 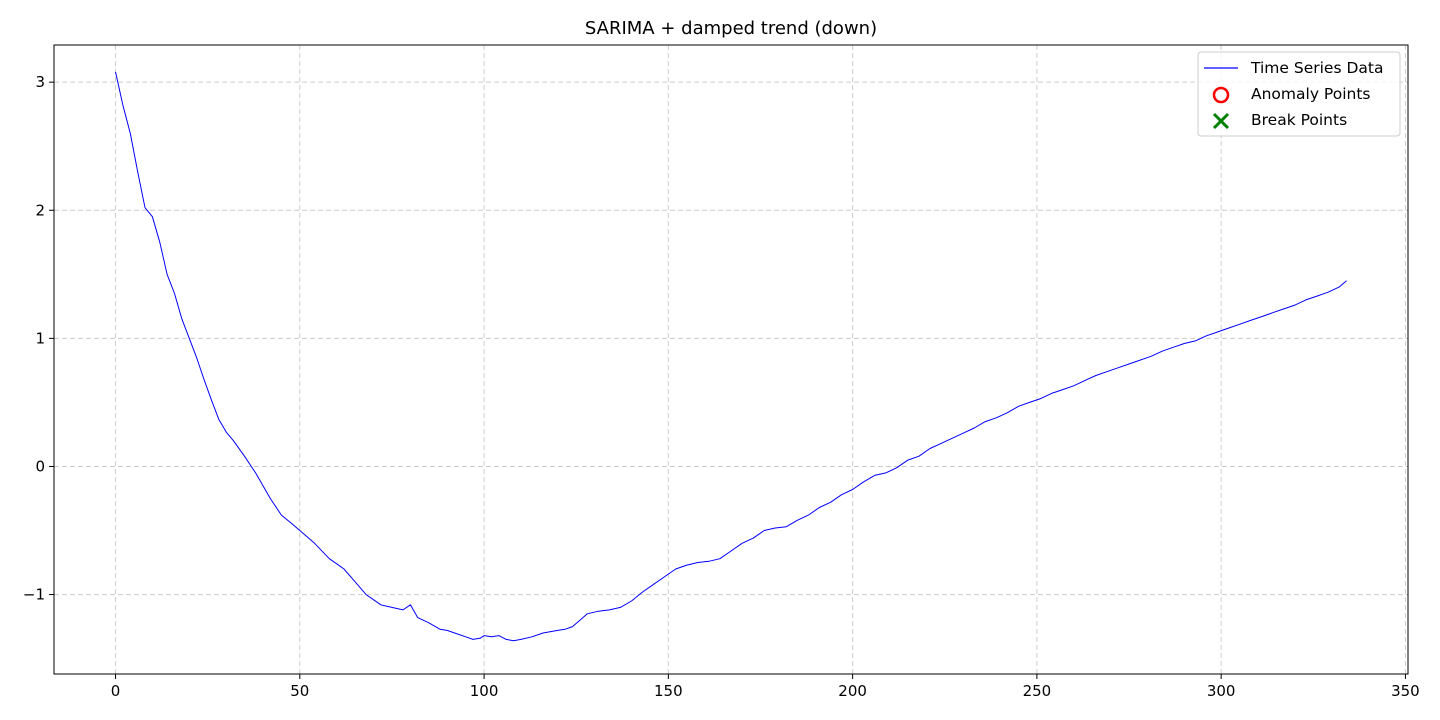 I want to click on anomaly-marker-icon, so click(x=1221, y=95).